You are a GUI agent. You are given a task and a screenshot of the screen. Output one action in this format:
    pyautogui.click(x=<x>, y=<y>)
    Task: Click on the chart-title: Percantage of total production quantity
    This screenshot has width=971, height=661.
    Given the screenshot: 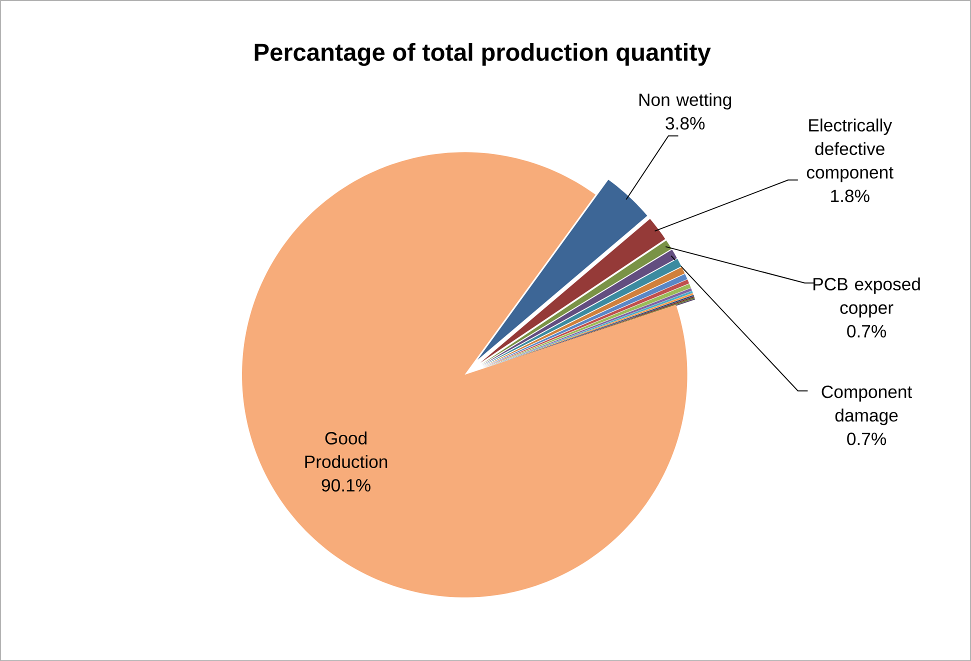 What is the action you would take?
    pyautogui.click(x=482, y=54)
    